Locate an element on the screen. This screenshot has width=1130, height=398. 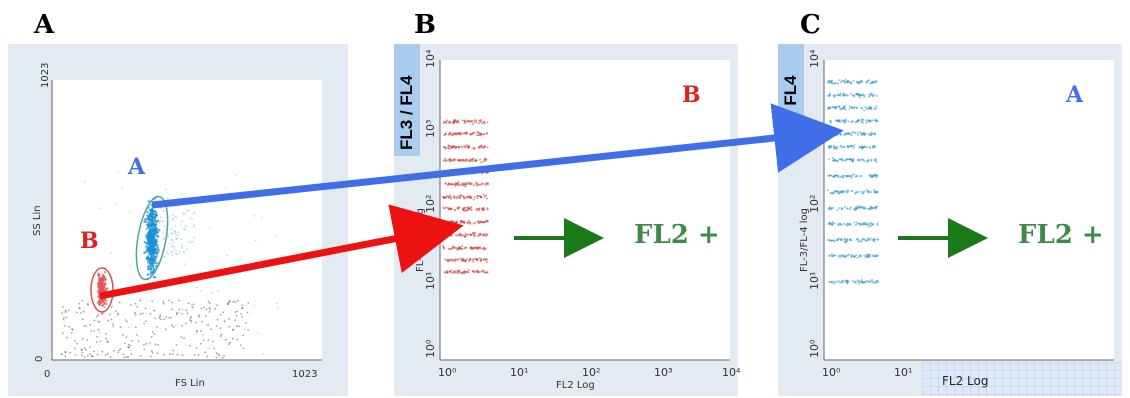
panel-c-x-axis-label: FL2 Log is located at coordinates (965, 381).